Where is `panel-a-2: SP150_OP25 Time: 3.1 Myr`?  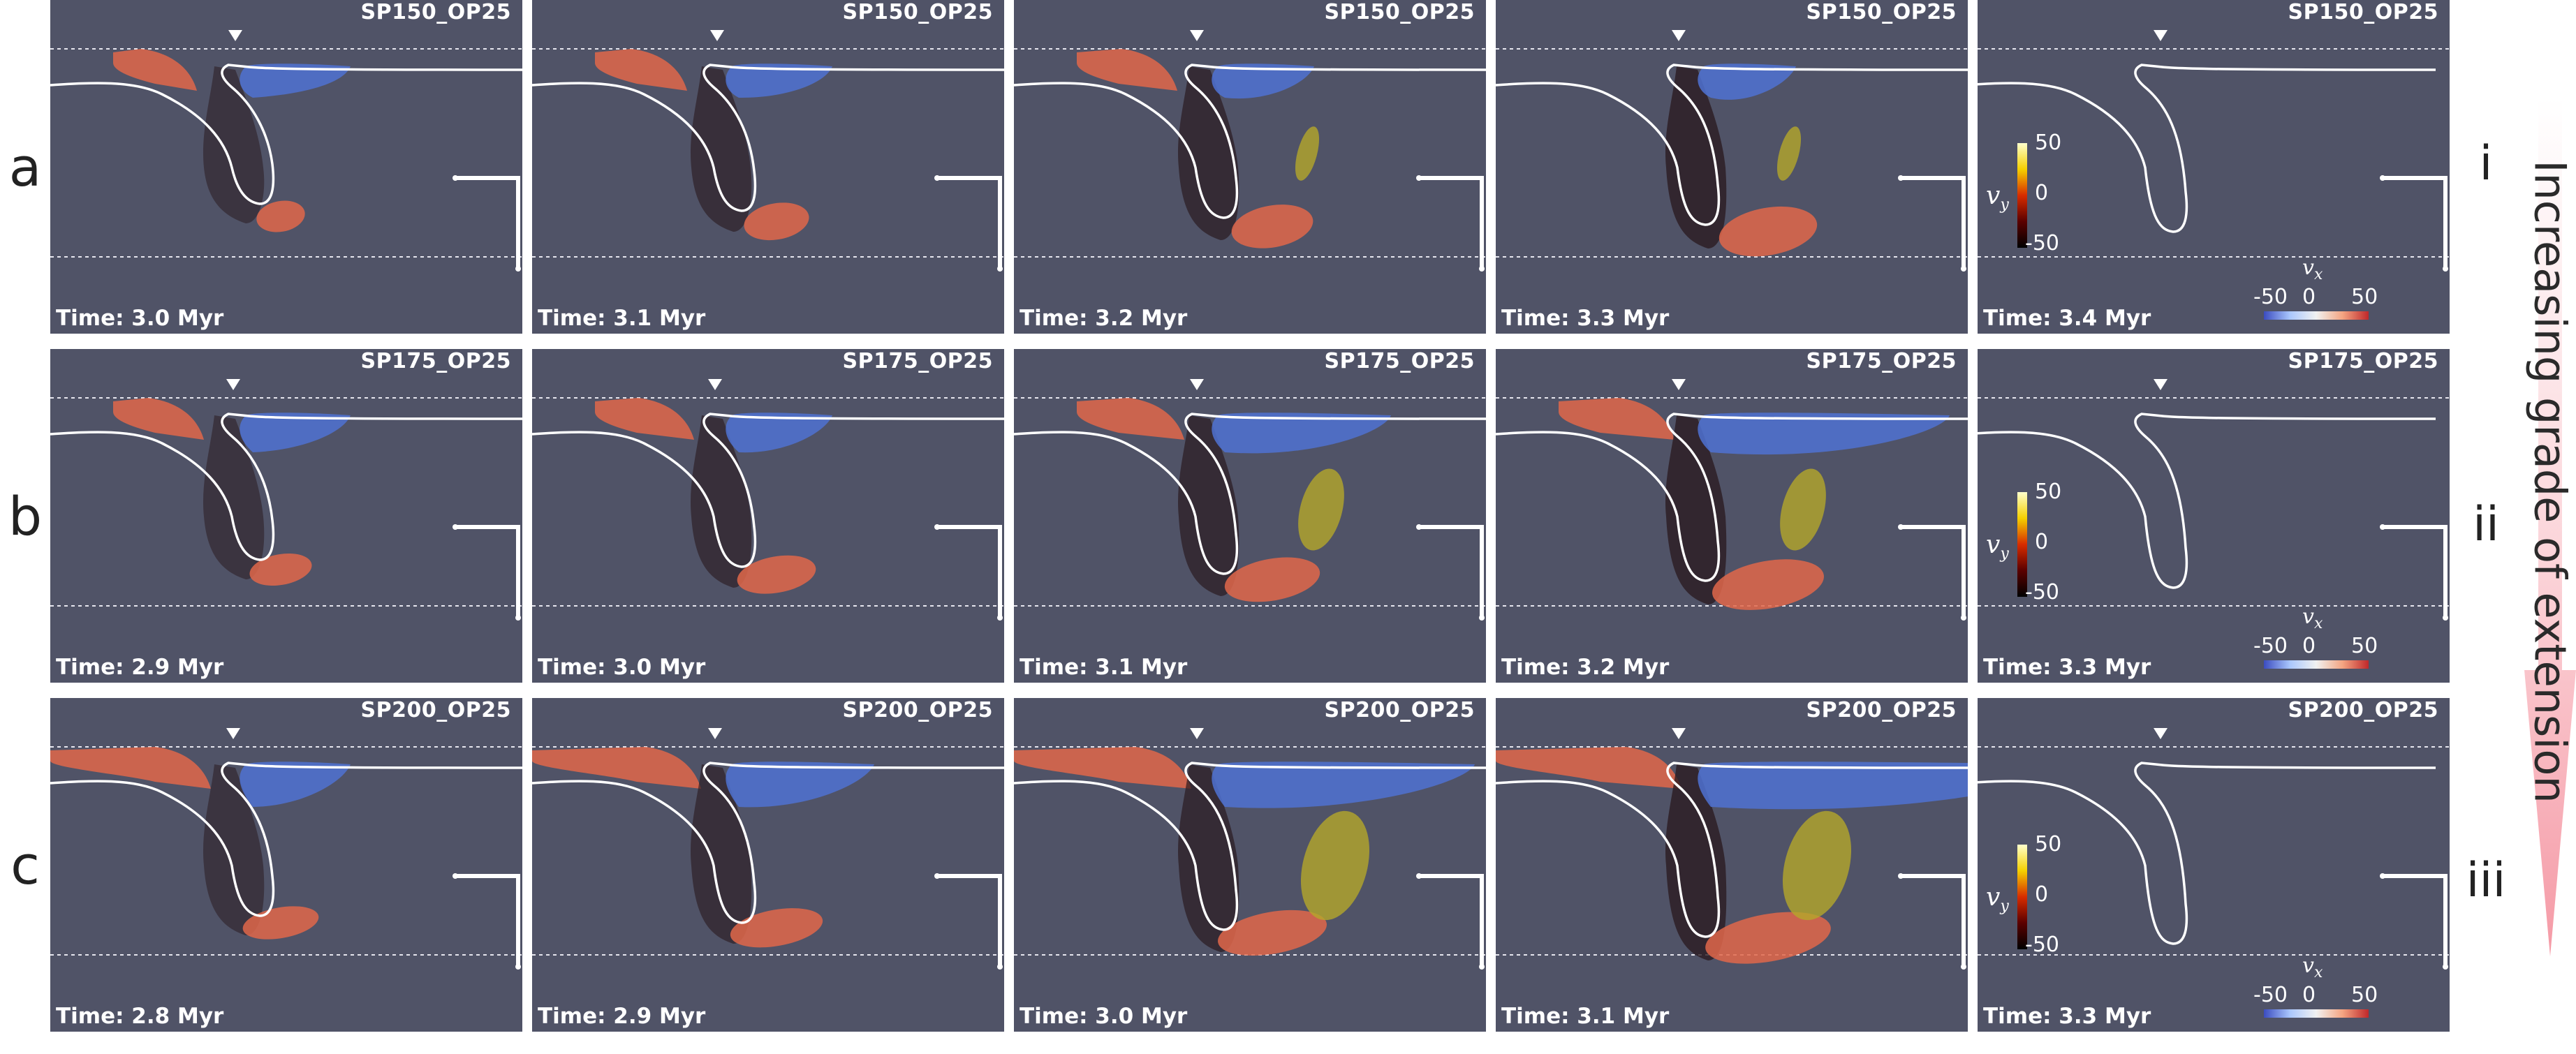 panel-a-2: SP150_OP25 Time: 3.1 Myr is located at coordinates (768, 167).